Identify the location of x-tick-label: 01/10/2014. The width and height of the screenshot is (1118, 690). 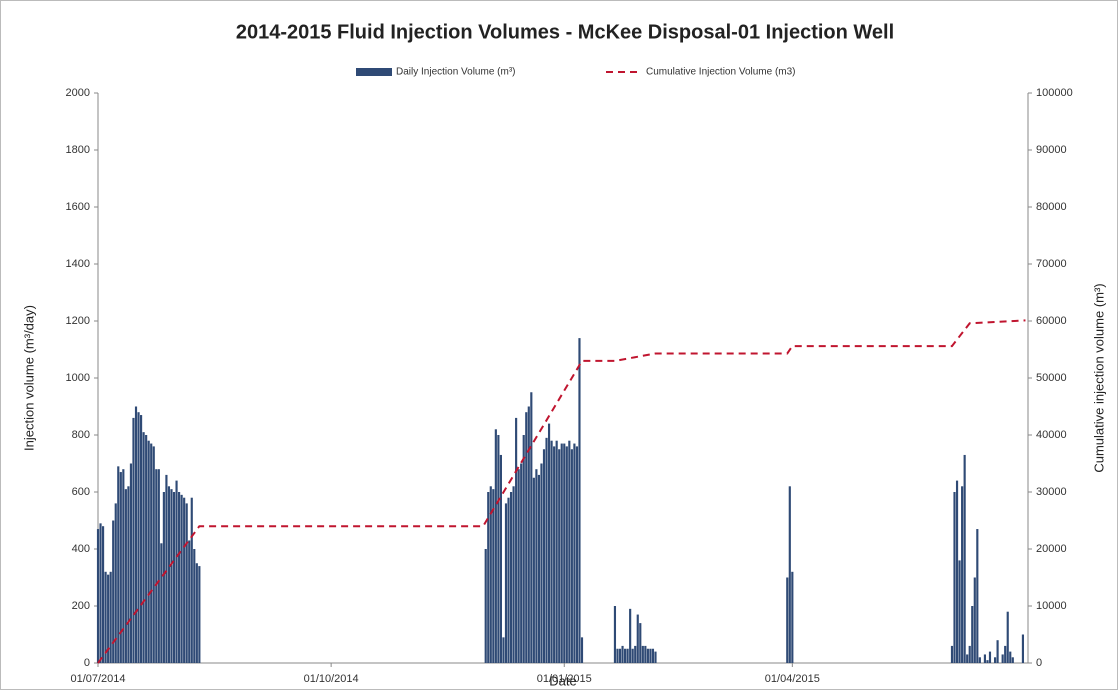
(331, 679).